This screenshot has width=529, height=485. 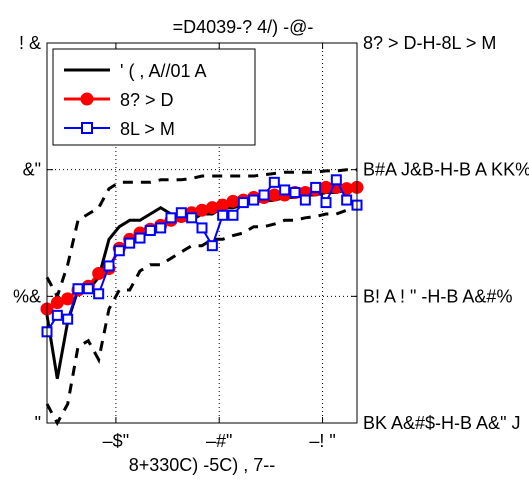 I want to click on x-tick-label-1: –#", so click(x=219, y=441).